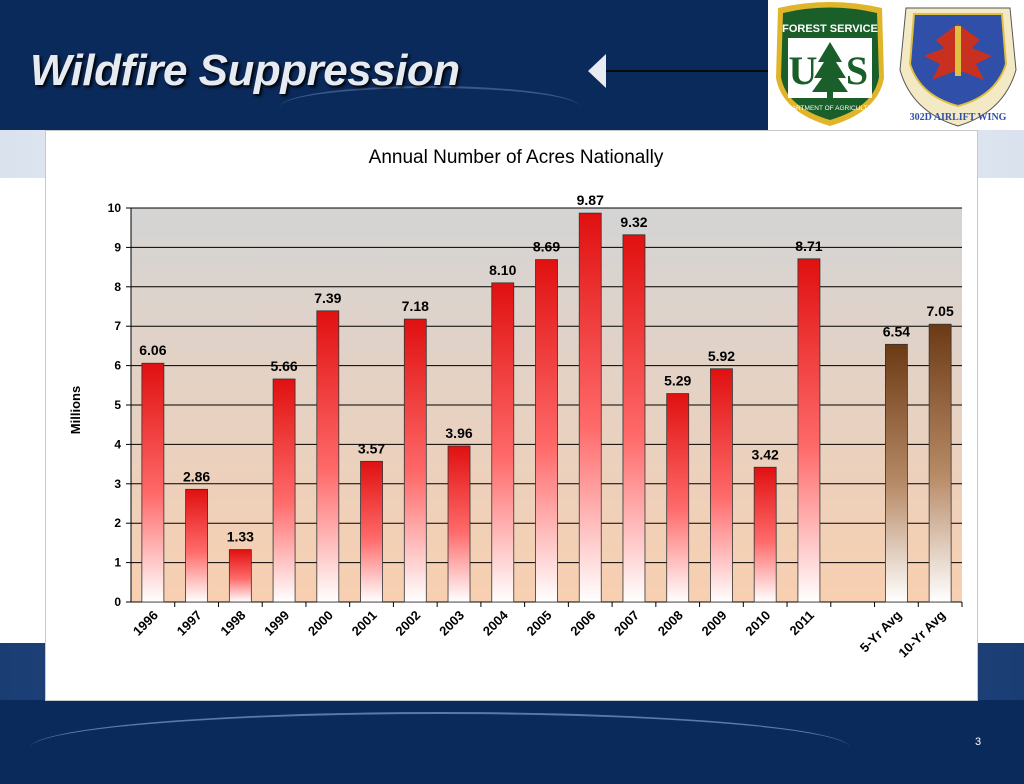 The width and height of the screenshot is (1024, 784). What do you see at coordinates (502, 270) in the screenshot?
I see `data-label: 8.10` at bounding box center [502, 270].